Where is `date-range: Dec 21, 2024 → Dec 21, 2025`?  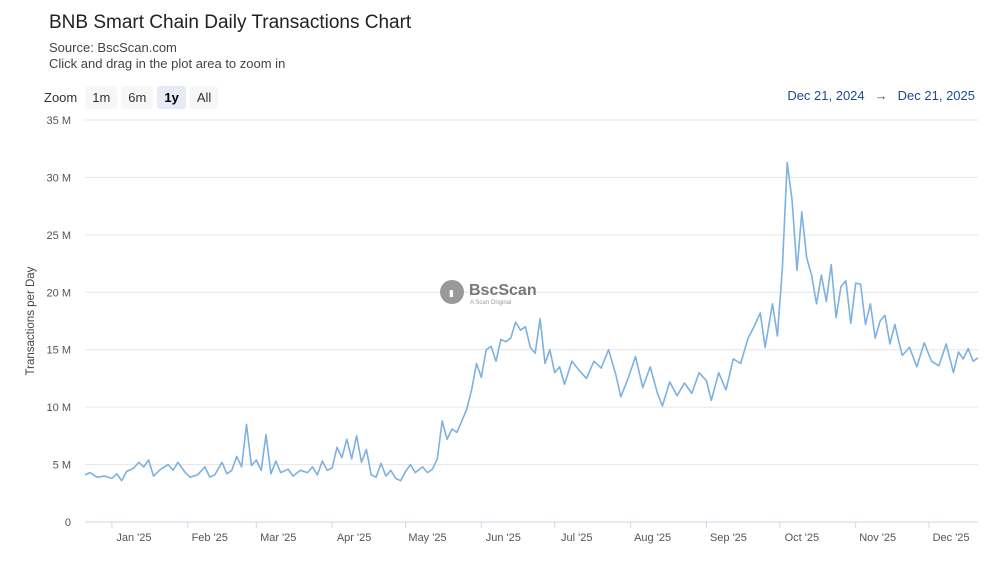
date-range: Dec 21, 2024 → Dec 21, 2025 is located at coordinates (881, 95).